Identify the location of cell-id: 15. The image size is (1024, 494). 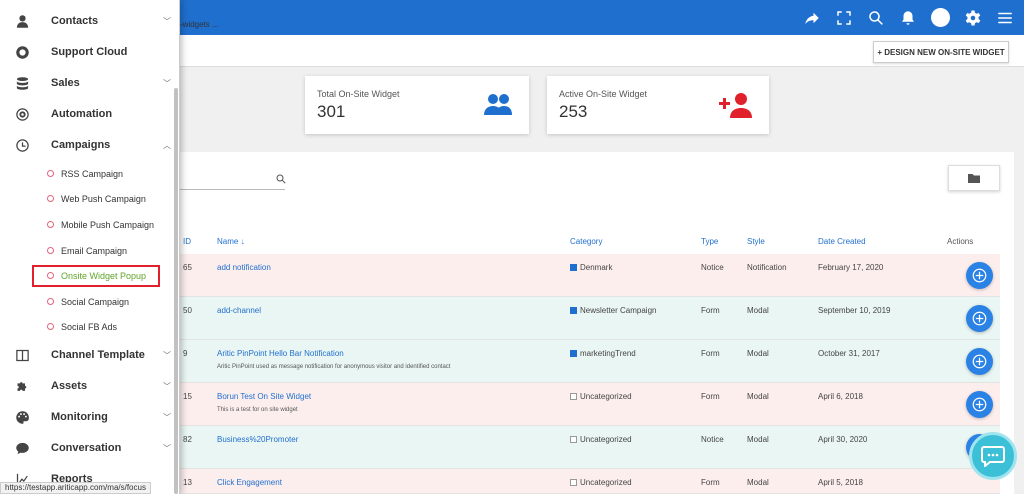
(187, 396).